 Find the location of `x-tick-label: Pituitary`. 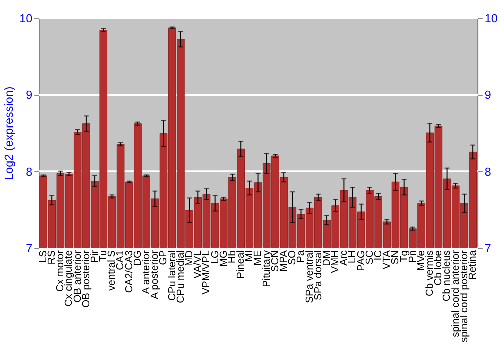

x-tick-label: Pituitary is located at coordinates (267, 269).